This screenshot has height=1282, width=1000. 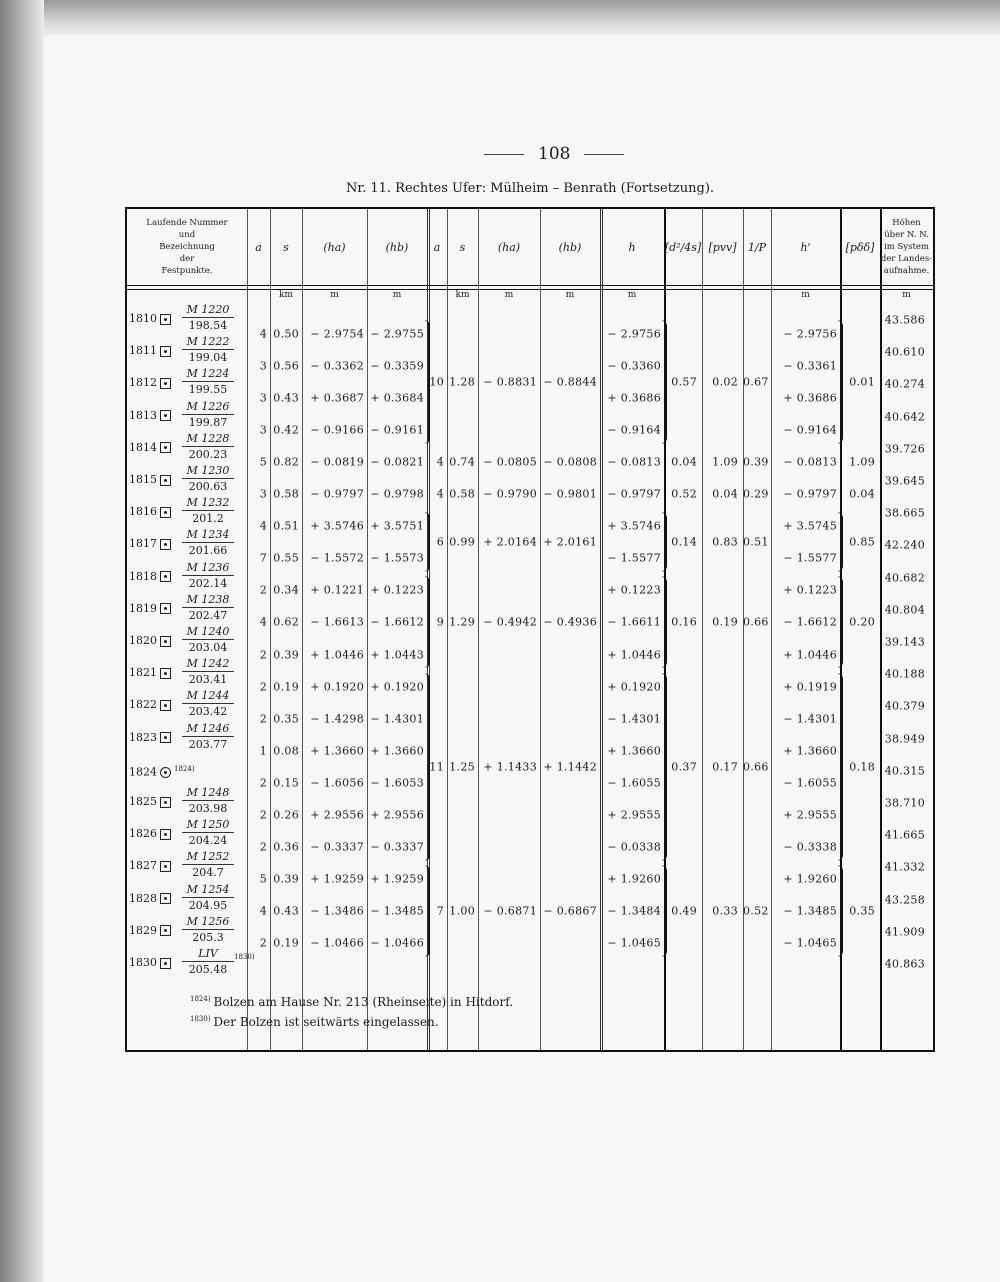 What do you see at coordinates (151, 704) in the screenshot?
I see `point-label: 1822` at bounding box center [151, 704].